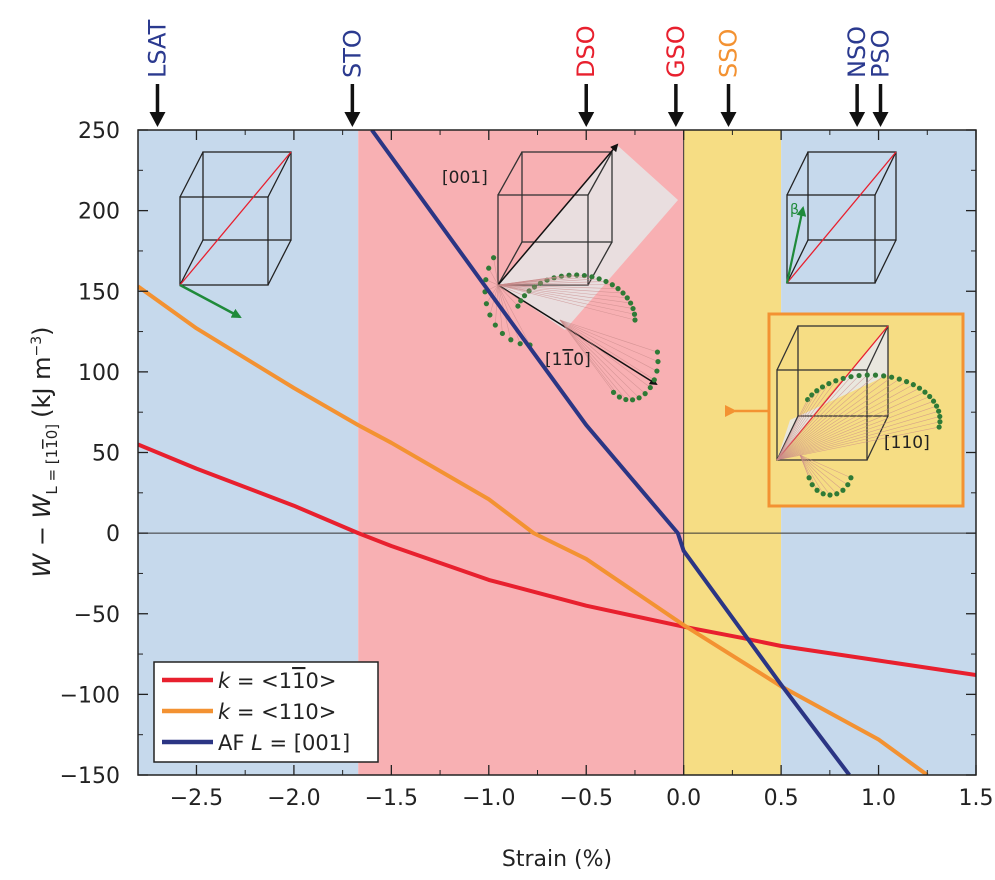 The image size is (995, 880). What do you see at coordinates (859, 435) in the screenshot?
I see `spin-spiral-right-icon` at bounding box center [859, 435].